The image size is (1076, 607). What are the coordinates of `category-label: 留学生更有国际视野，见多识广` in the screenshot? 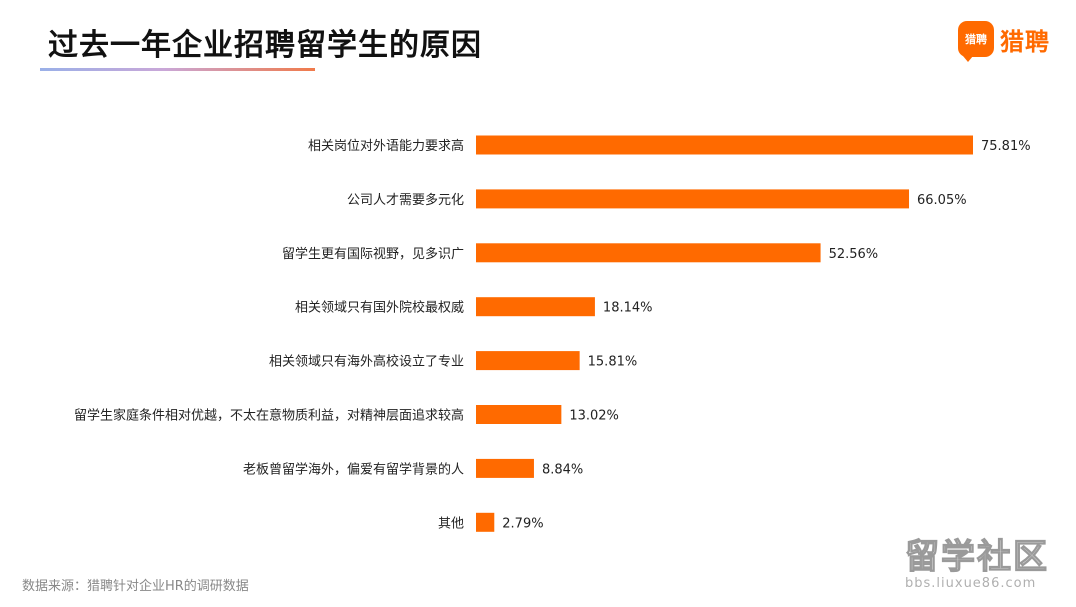 It's located at (373, 254).